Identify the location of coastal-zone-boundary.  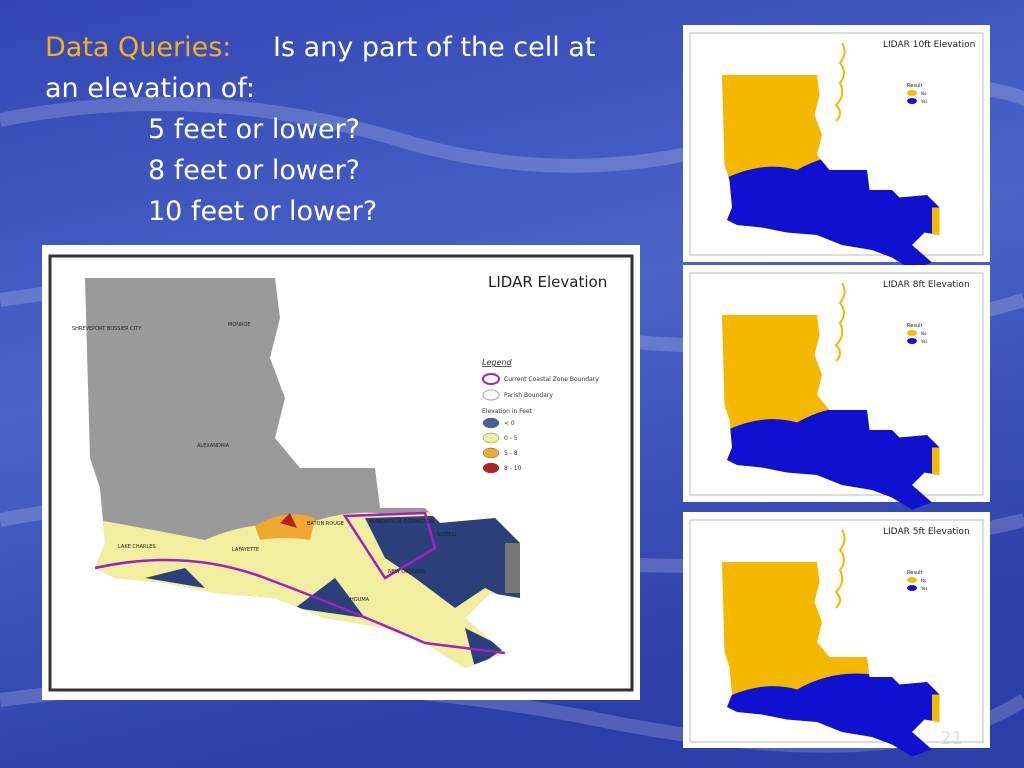
(300, 583).